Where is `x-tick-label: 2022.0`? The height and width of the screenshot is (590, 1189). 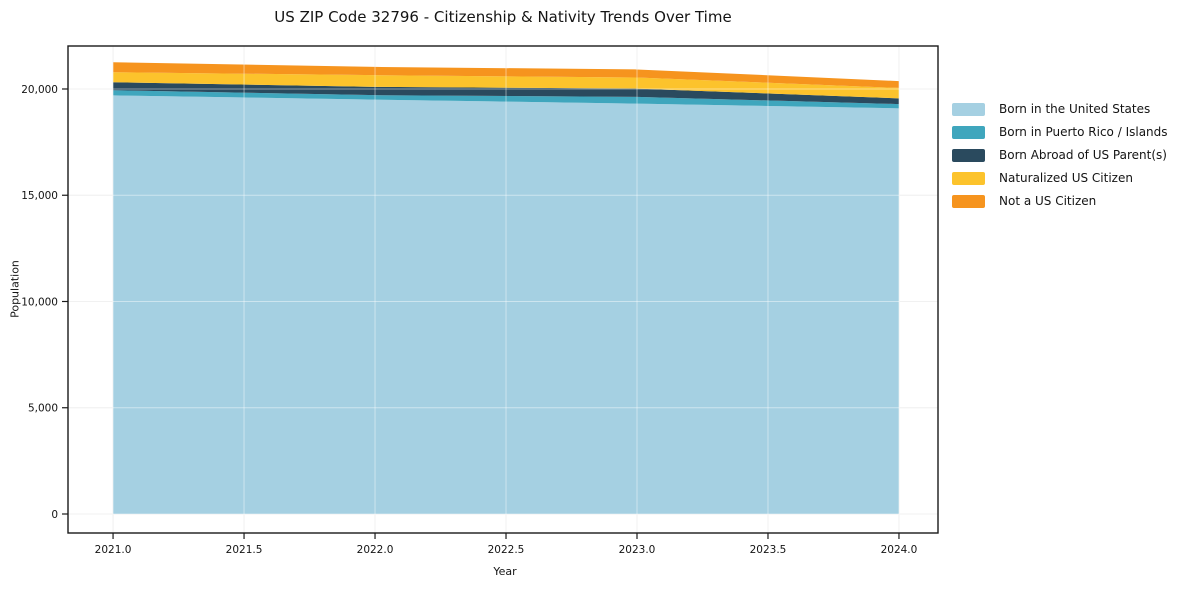 x-tick-label: 2022.0 is located at coordinates (375, 550).